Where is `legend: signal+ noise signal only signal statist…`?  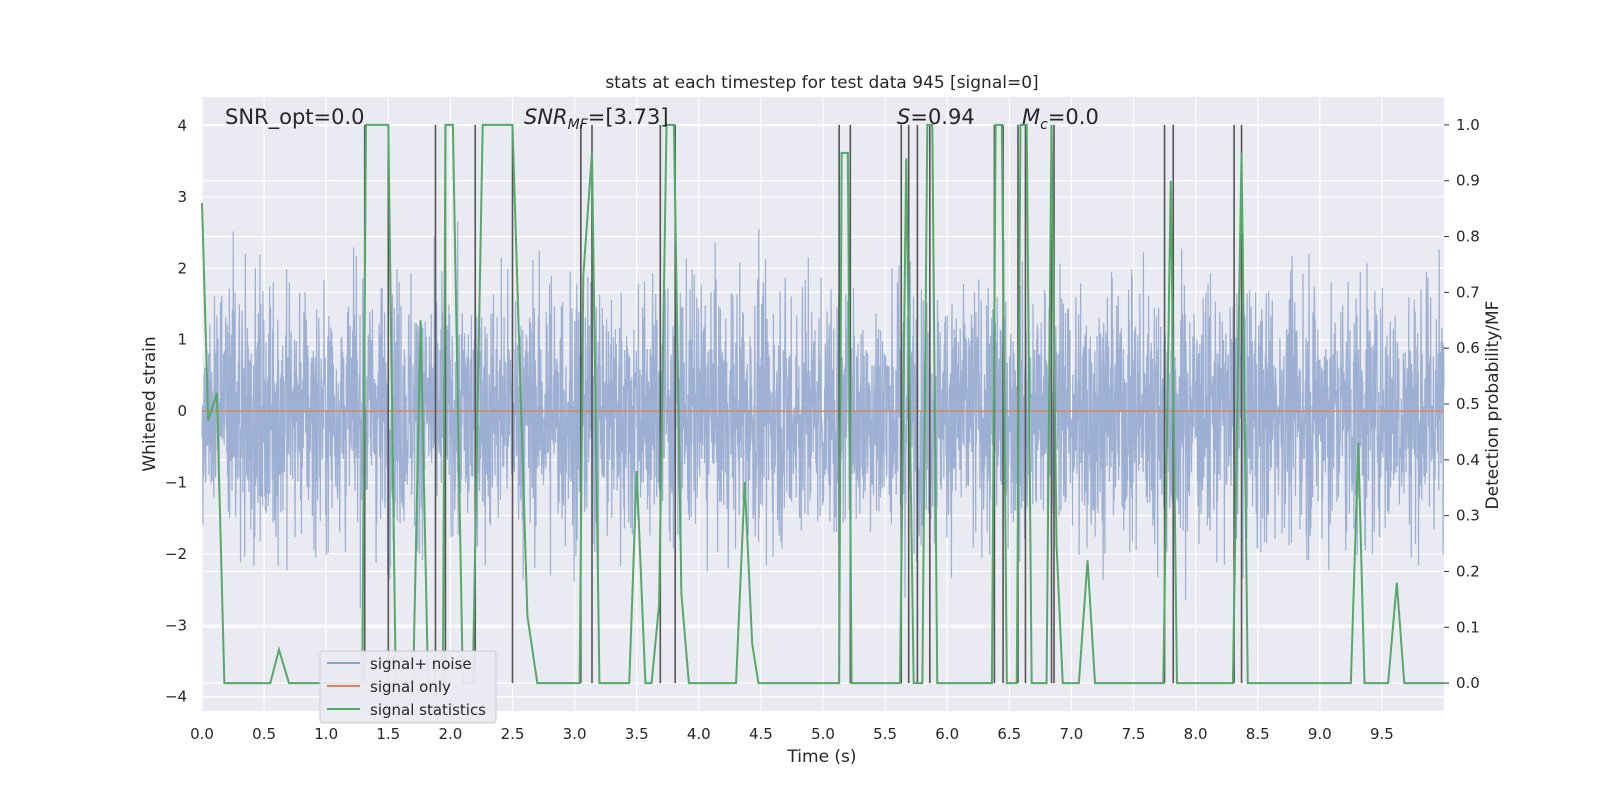 legend: signal+ noise signal only signal statist… is located at coordinates (408, 687).